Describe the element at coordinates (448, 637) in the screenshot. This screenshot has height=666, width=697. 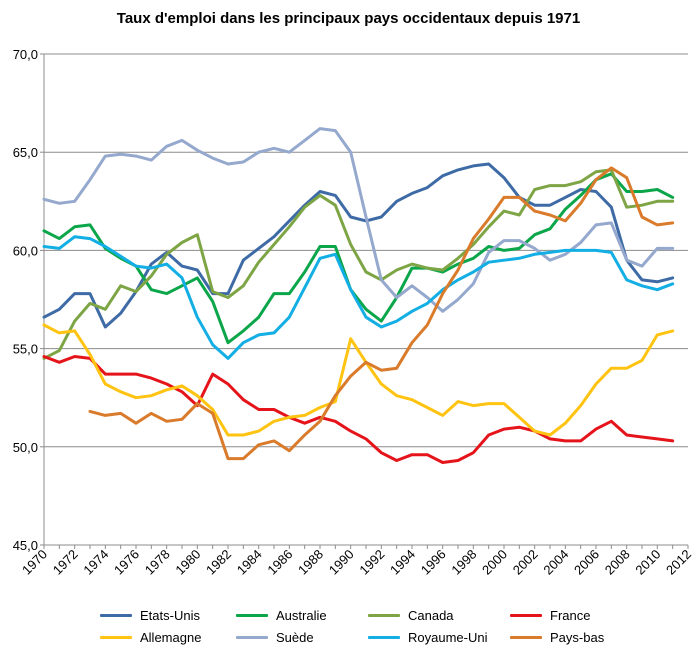
I see `legend-label: Royaume-Uni` at that location.